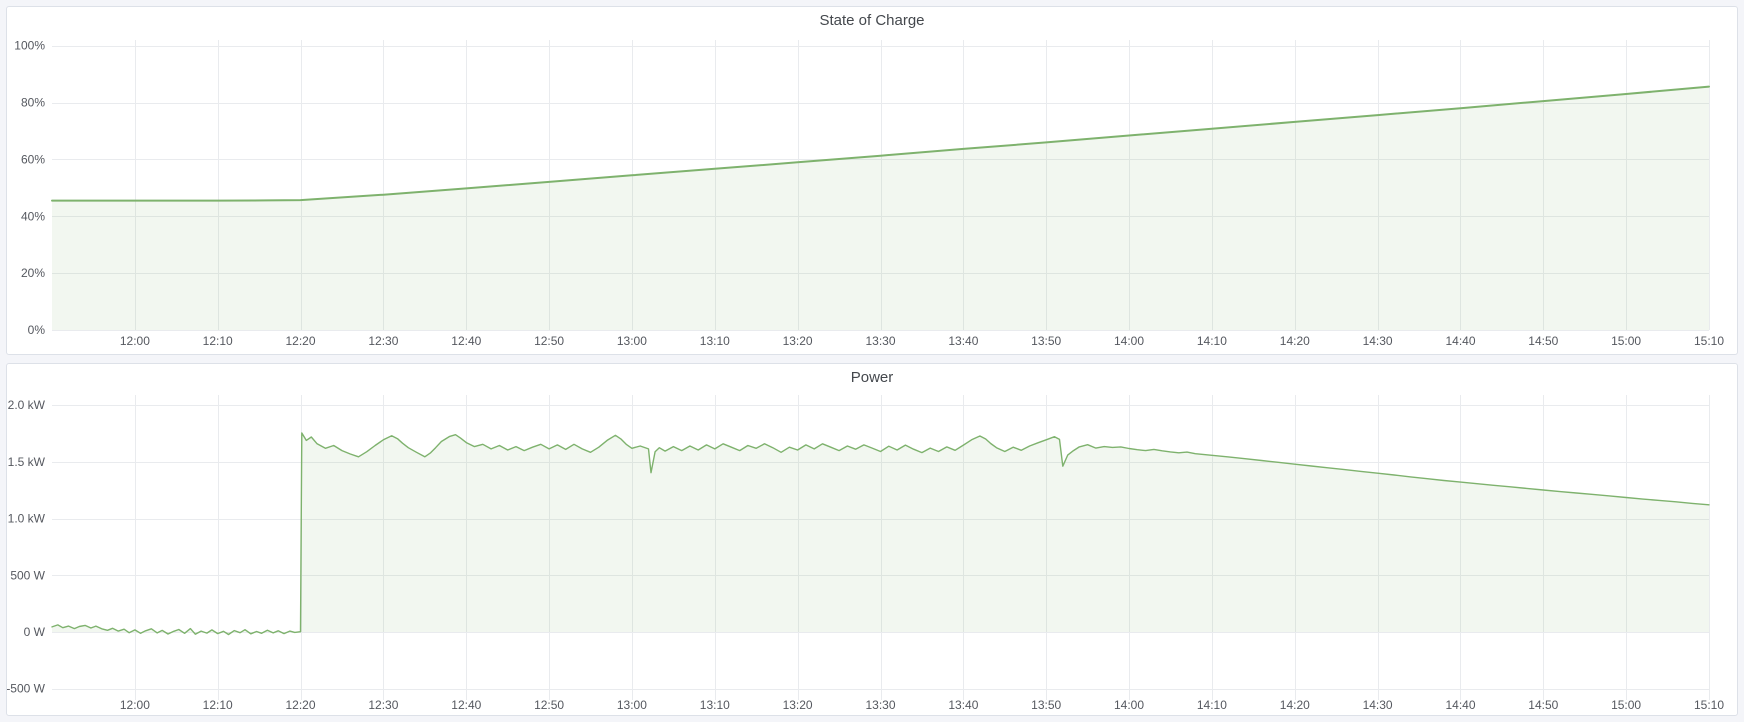  Describe the element at coordinates (35, 632) in the screenshot. I see `y-axis-tick-label: 0 W` at that location.